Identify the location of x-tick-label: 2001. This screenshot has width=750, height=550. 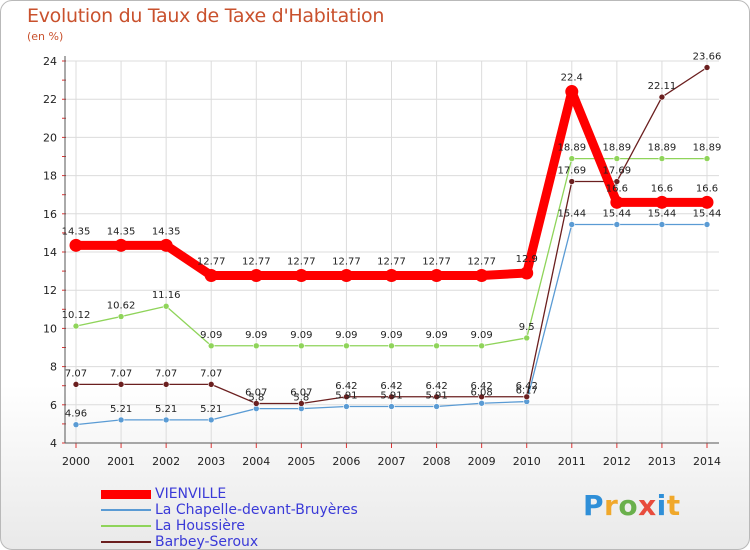
(121, 461).